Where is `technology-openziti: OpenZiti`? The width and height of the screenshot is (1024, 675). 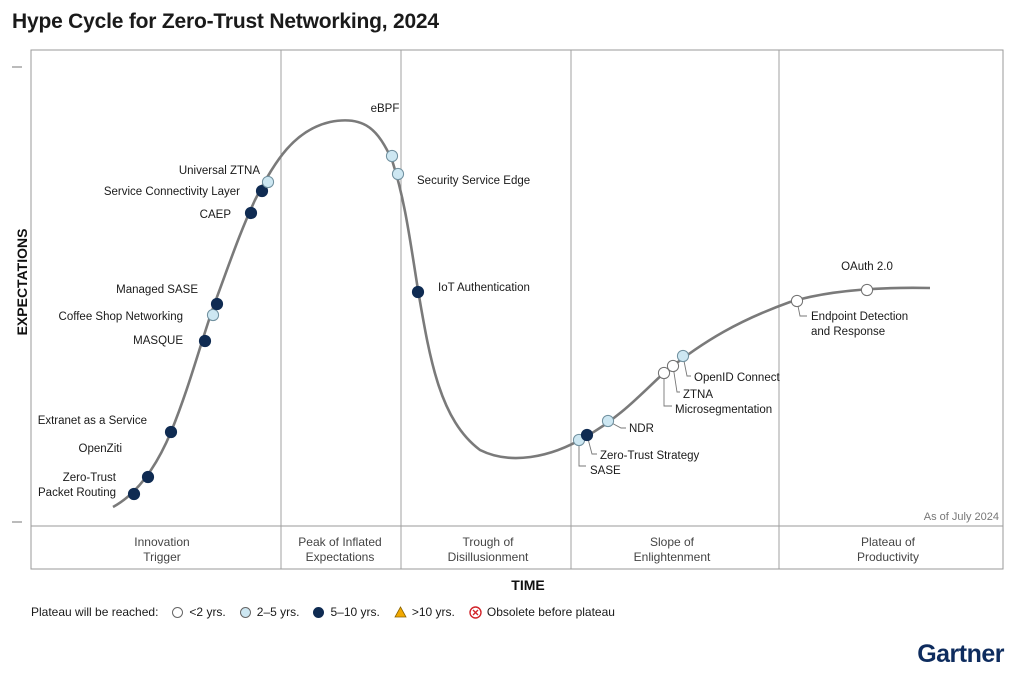 technology-openziti: OpenZiti is located at coordinates (117, 463).